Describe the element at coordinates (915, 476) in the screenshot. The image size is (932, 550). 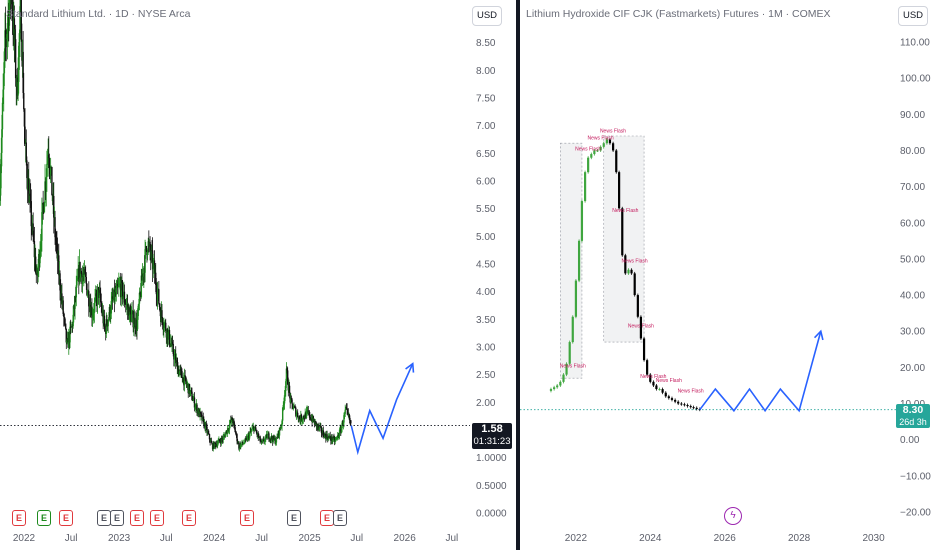
I see `y-tick-label: −10.00` at that location.